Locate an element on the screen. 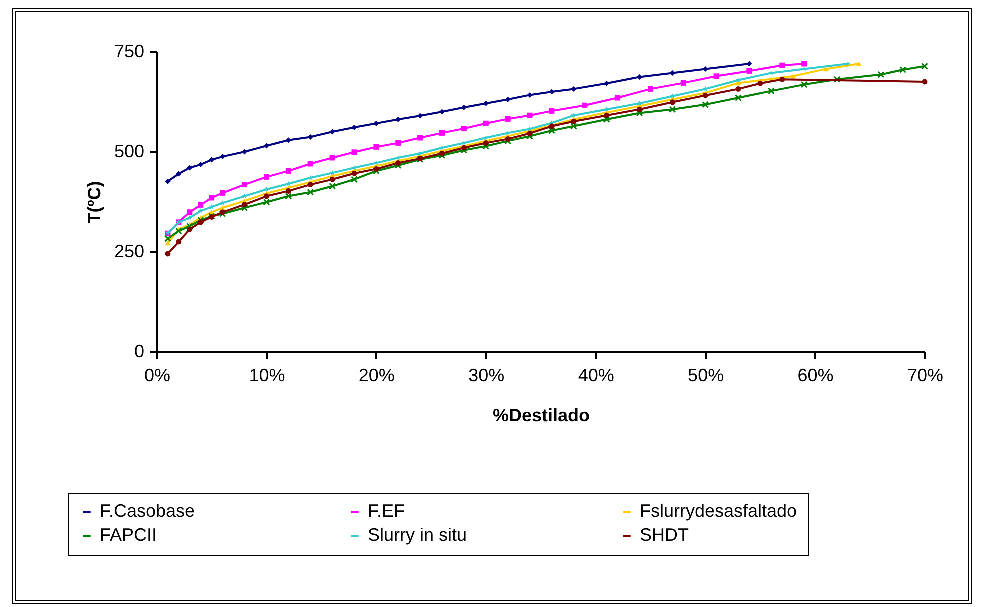 The height and width of the screenshot is (607, 986). legend-label: SHDT is located at coordinates (665, 535).